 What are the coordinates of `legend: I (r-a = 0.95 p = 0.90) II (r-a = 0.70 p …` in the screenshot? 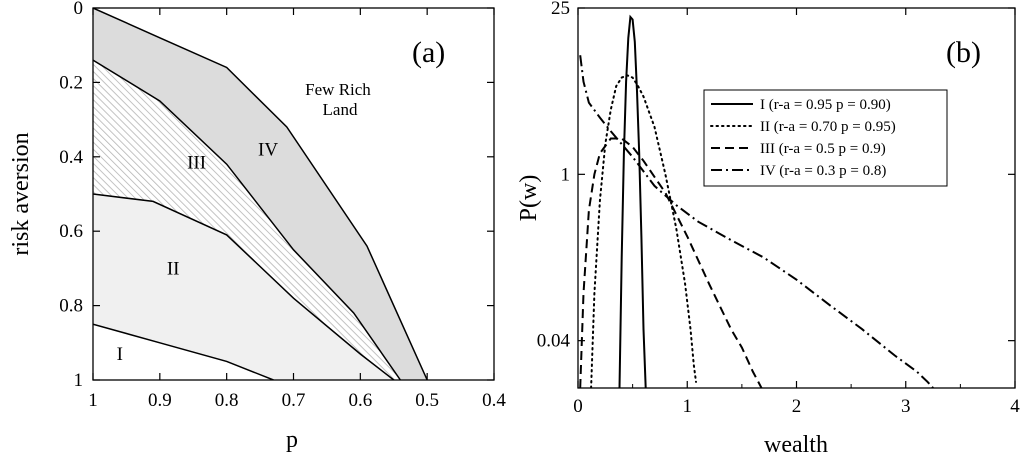 It's located at (825, 138).